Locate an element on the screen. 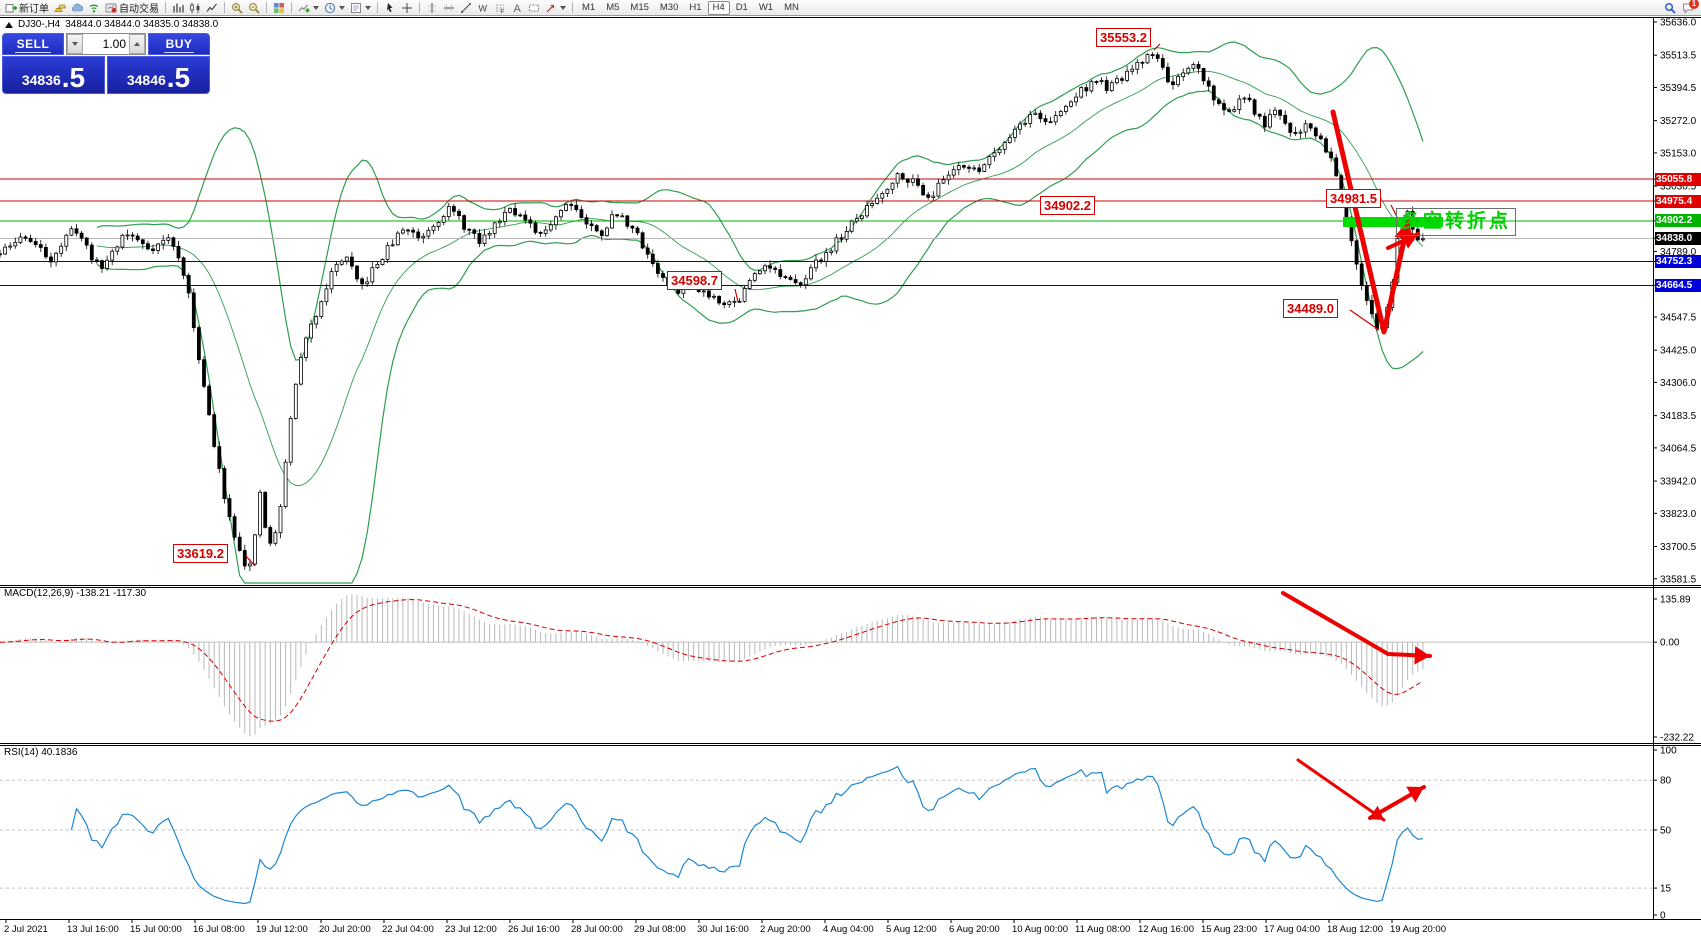 The image size is (1701, 936). toolbar-vline-button is located at coordinates (432, 7).